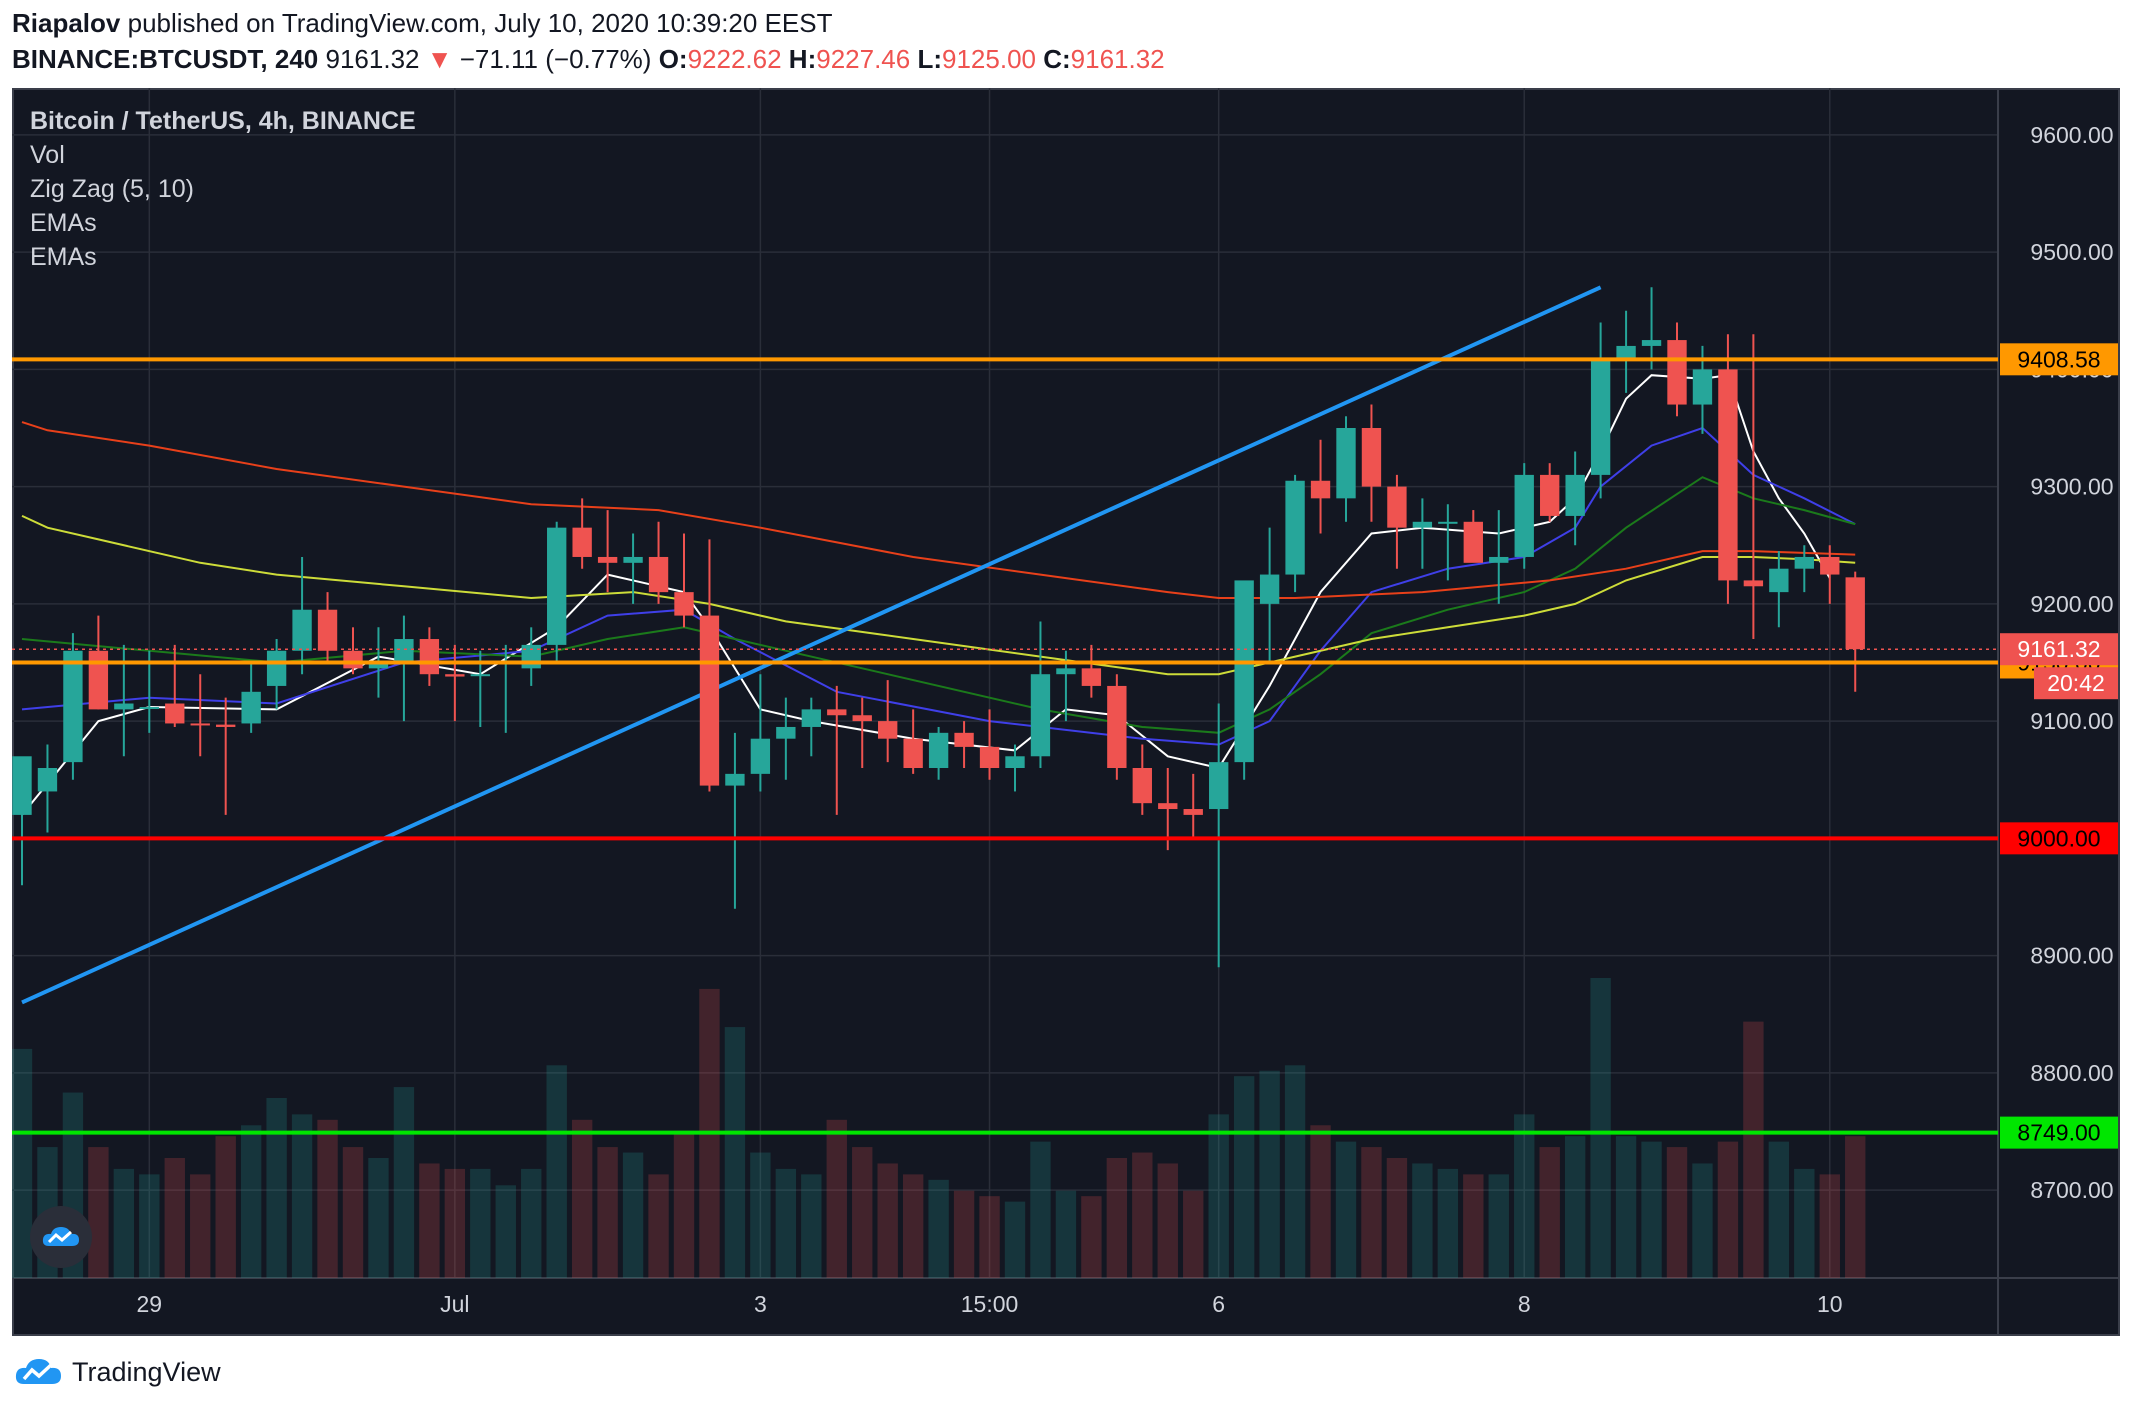 The height and width of the screenshot is (1412, 2132). I want to click on legend-title: Bitcoin / TetherUS, 4h, BINANCE, so click(223, 121).